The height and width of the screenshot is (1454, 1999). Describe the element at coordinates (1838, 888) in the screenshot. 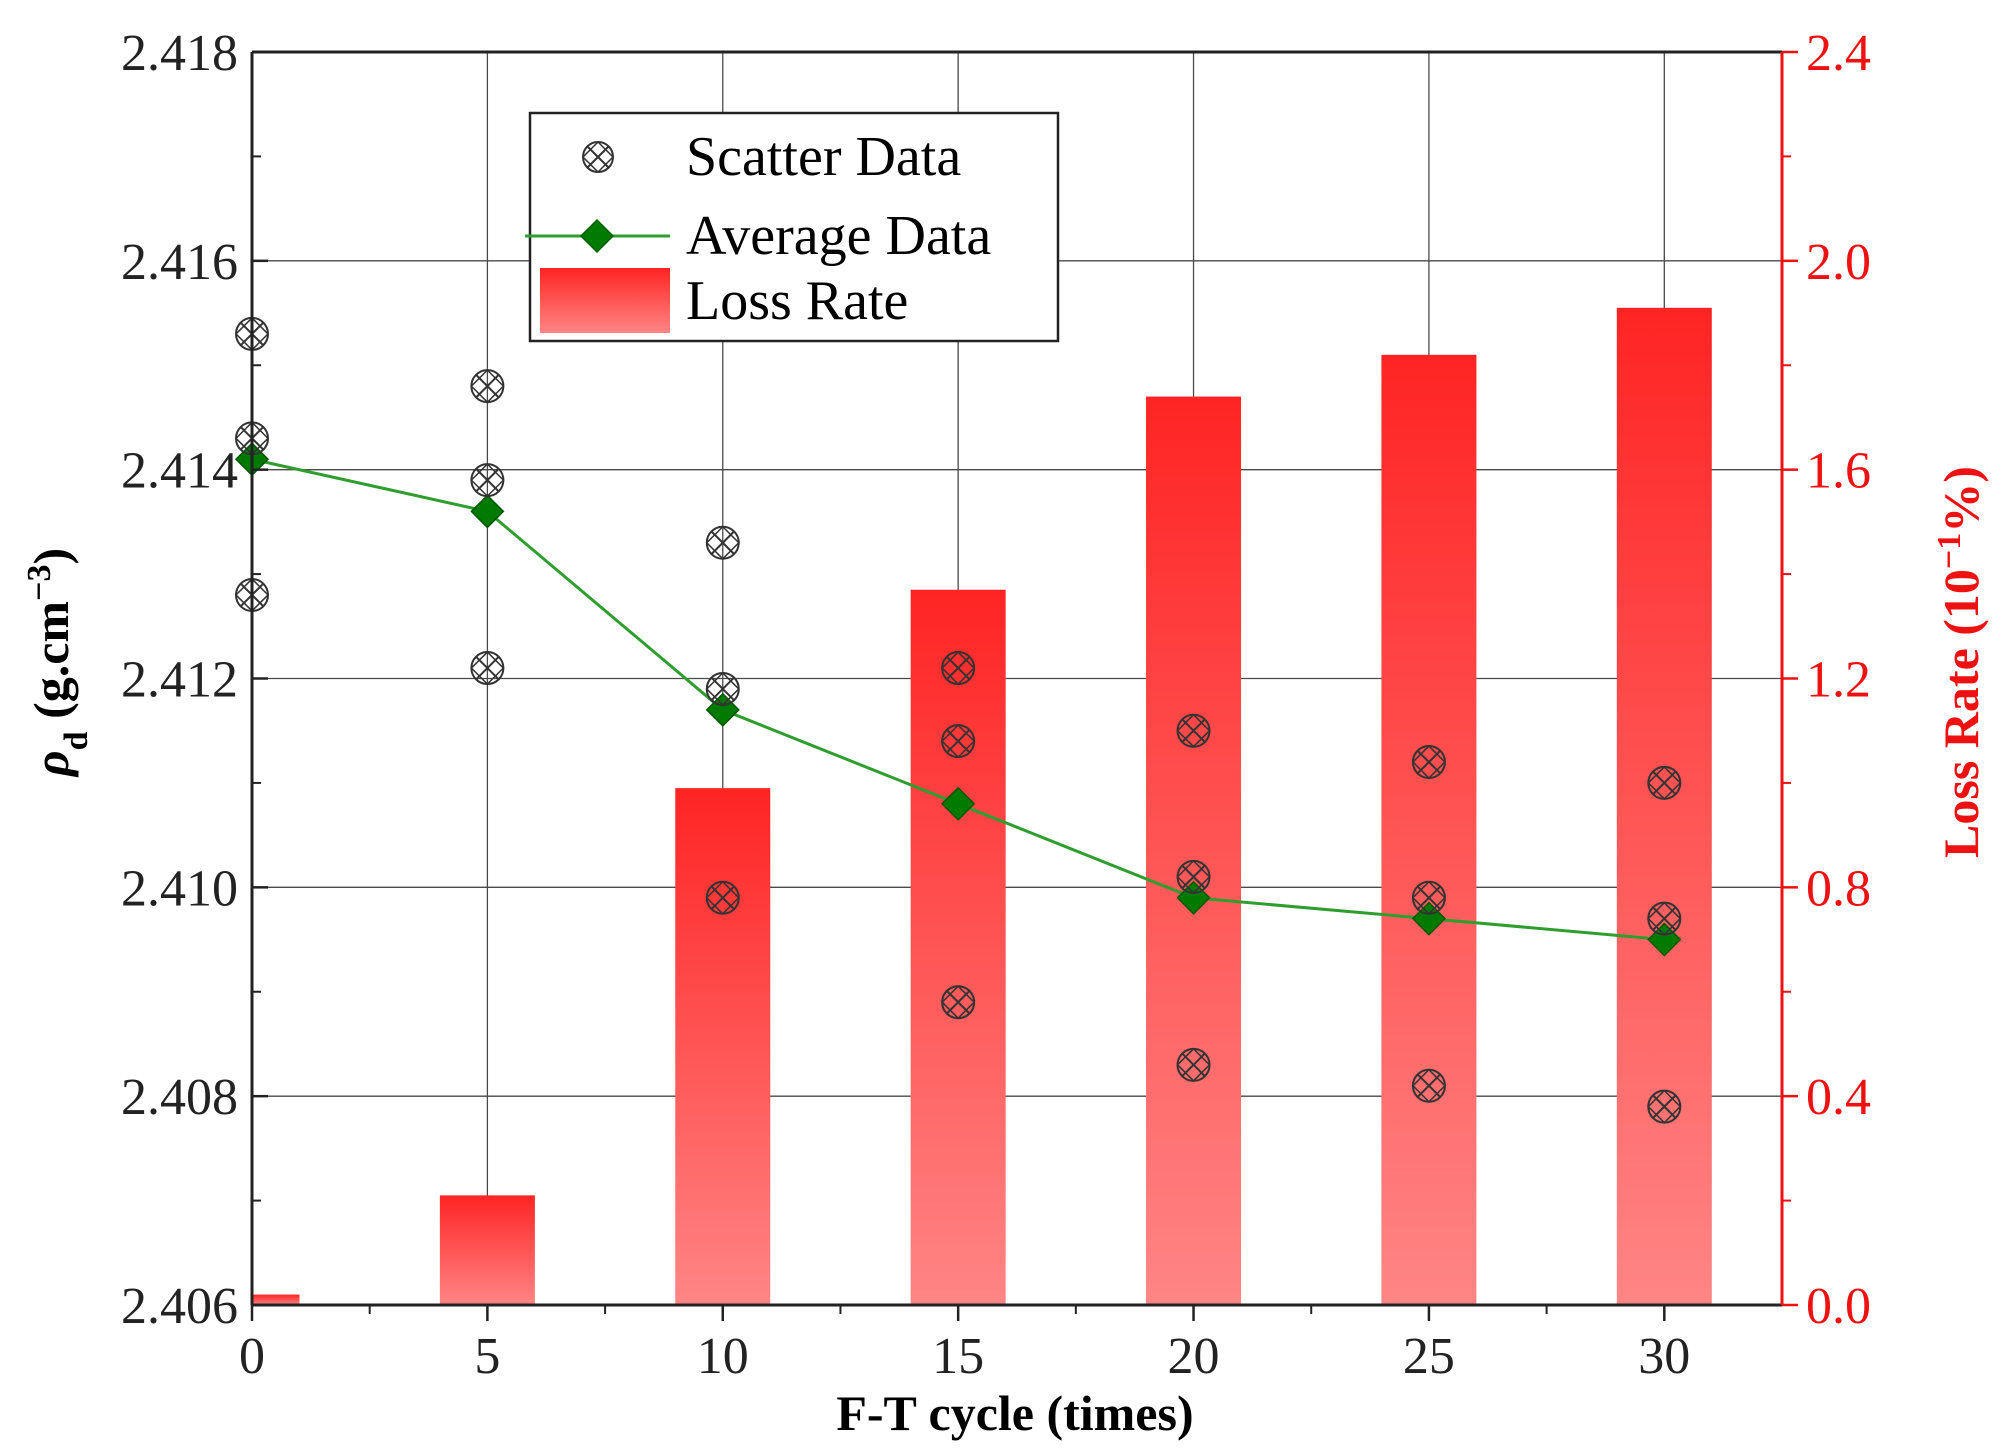

I see `right-tick-label: 0.8` at that location.